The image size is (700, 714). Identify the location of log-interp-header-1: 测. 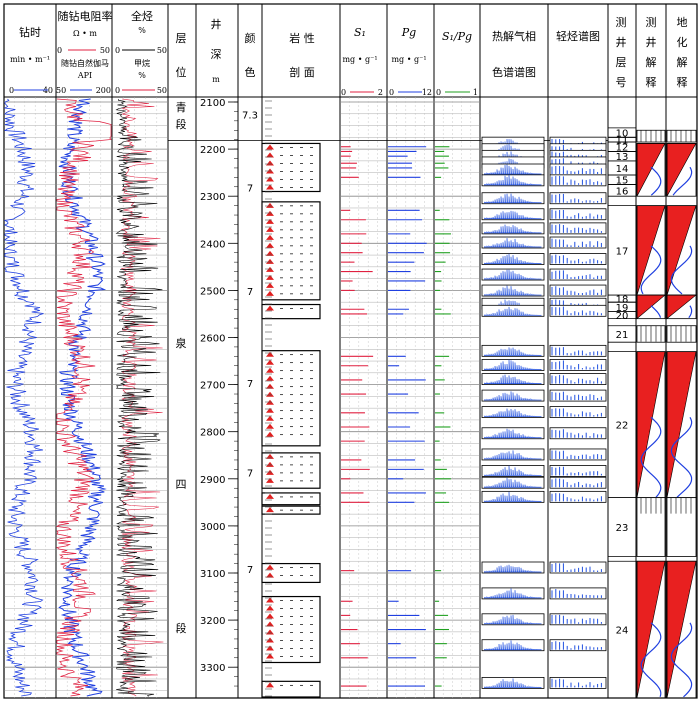
(651, 22).